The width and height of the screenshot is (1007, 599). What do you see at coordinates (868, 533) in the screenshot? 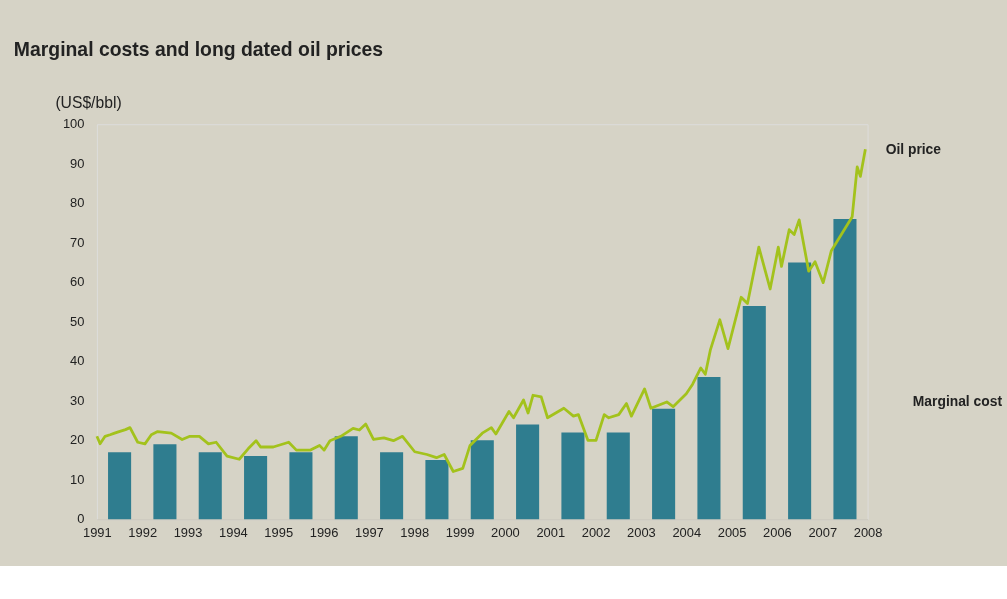
I see `x-tick-label: 2008` at bounding box center [868, 533].